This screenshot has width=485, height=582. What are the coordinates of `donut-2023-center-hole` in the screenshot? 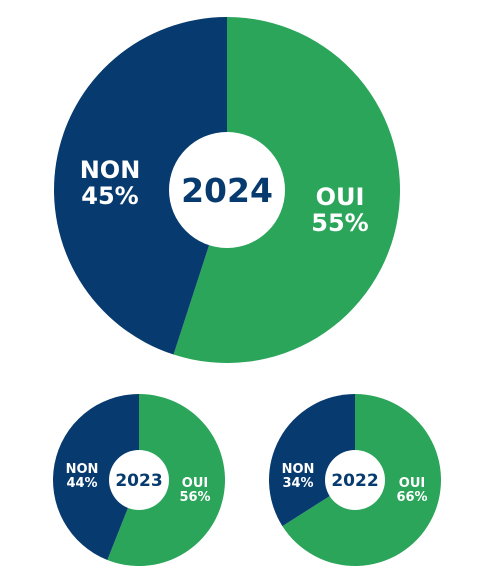 It's located at (139, 480).